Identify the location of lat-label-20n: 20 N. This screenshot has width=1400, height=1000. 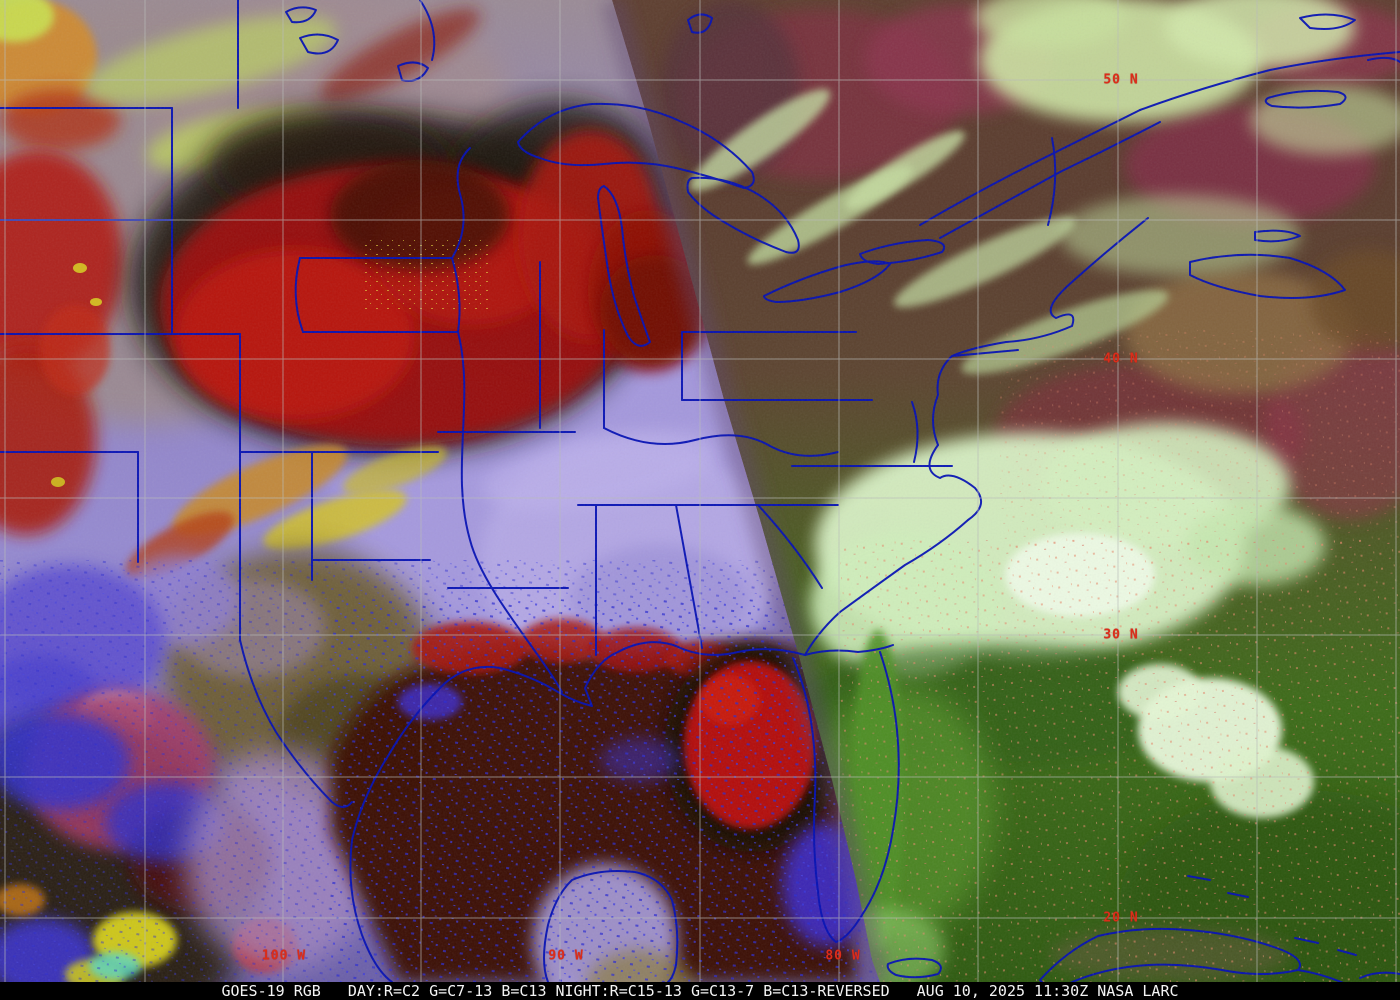
(1121, 918).